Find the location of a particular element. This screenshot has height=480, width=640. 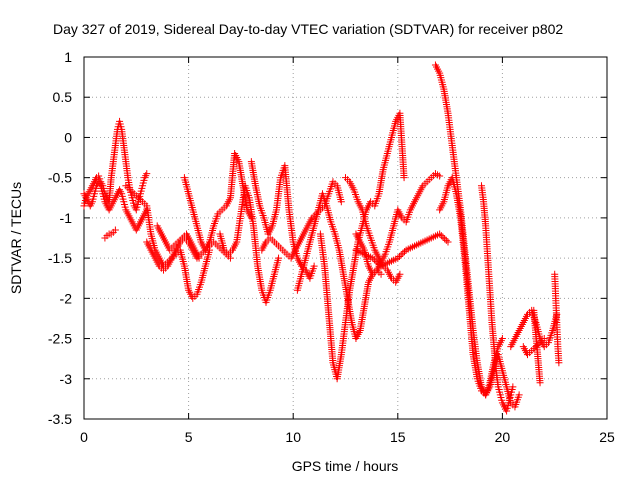

x-tick-label: 20 is located at coordinates (503, 437).